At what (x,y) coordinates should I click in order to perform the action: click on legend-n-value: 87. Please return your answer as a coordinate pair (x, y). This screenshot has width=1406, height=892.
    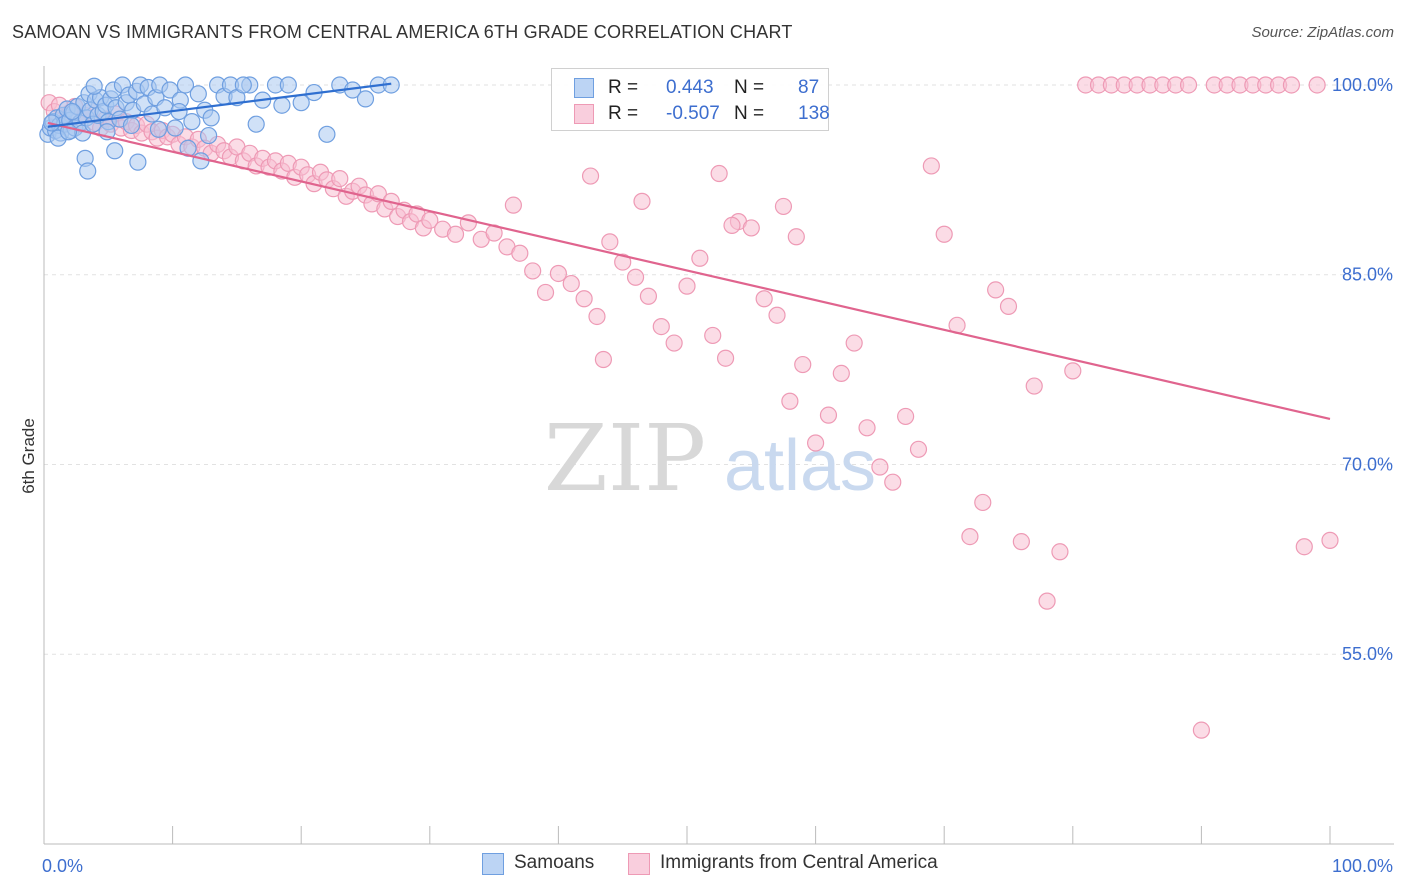
    Looking at the image, I should click on (809, 87).